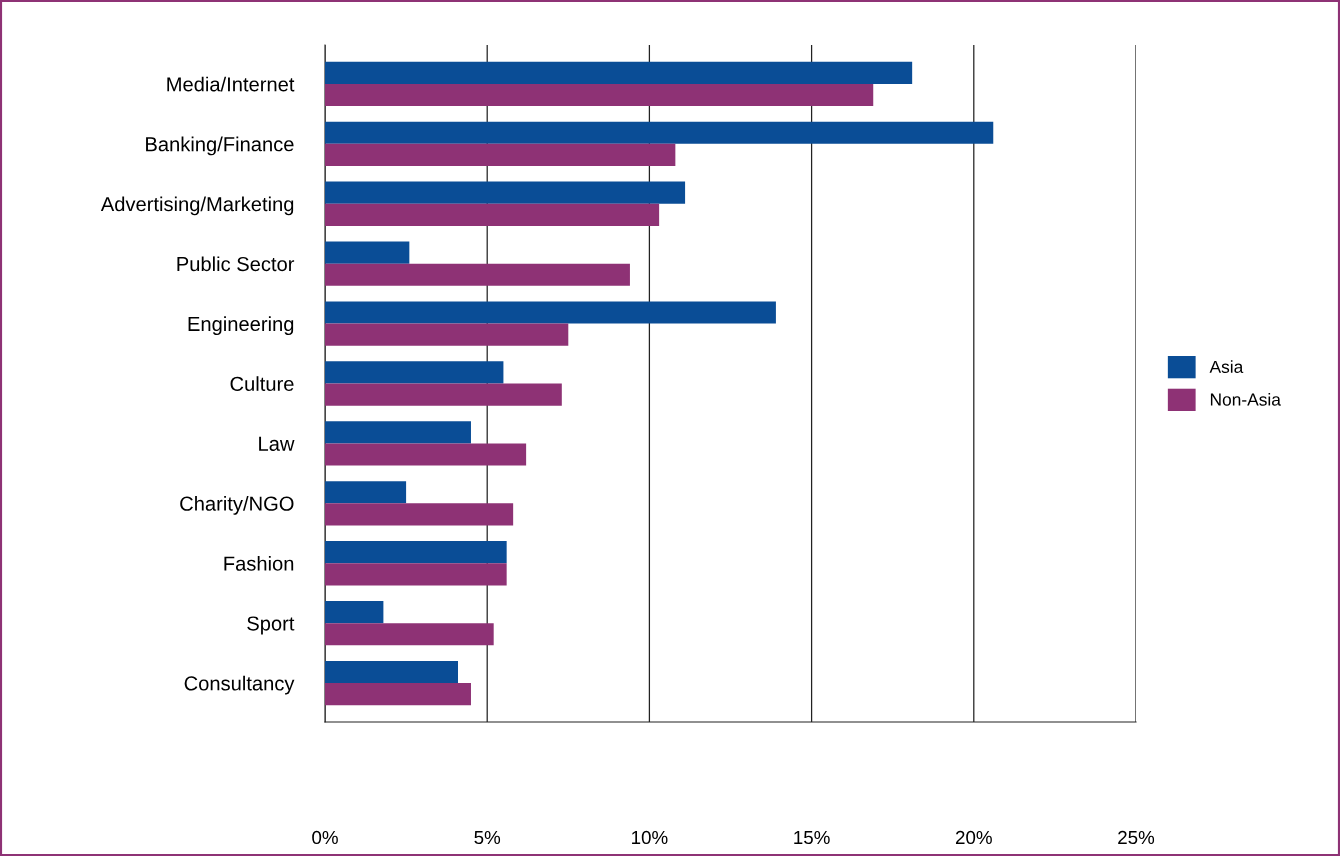  What do you see at coordinates (325, 837) in the screenshot?
I see `x-tick-label: 0%` at bounding box center [325, 837].